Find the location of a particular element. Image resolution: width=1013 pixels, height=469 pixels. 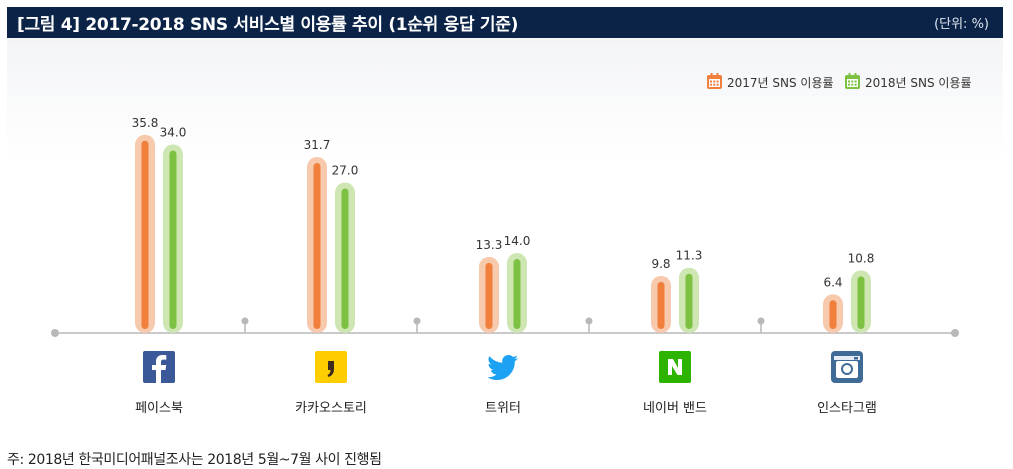

category-label: 네이버 밴드 is located at coordinates (675, 408).